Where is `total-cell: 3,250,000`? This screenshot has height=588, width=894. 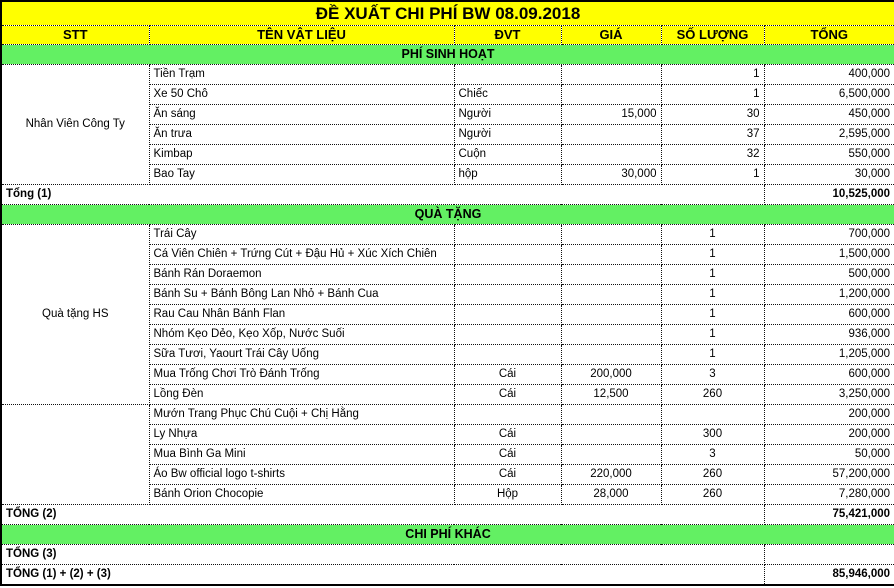
total-cell: 3,250,000 is located at coordinates (828, 394).